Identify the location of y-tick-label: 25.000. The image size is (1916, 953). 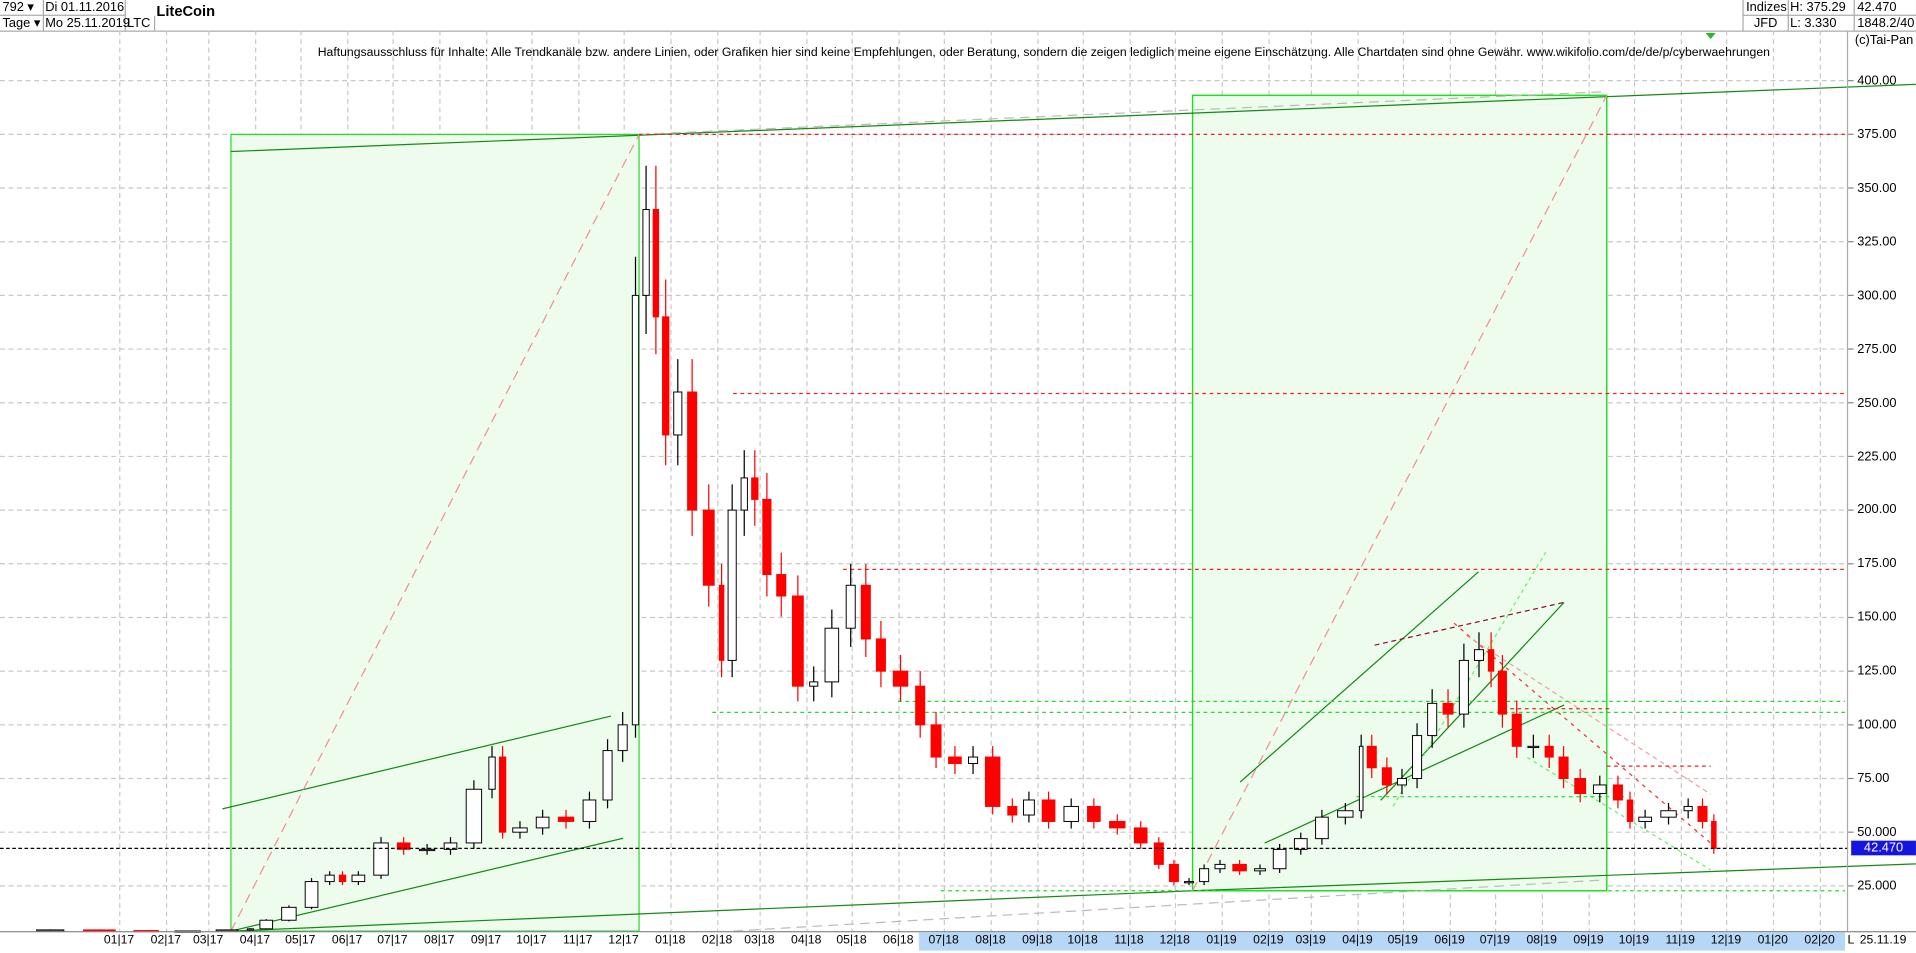
(1877, 886).